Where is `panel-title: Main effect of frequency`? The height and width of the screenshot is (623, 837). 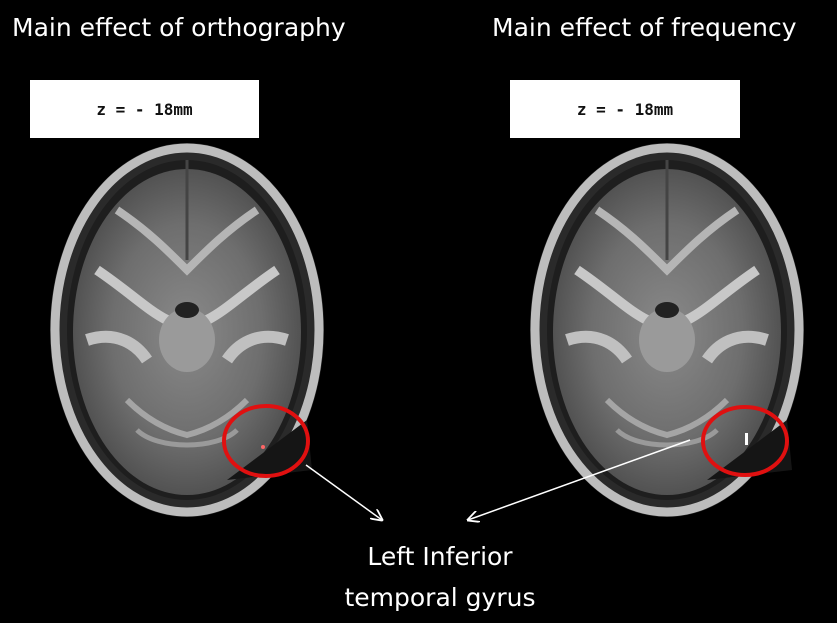 panel-title: Main effect of frequency is located at coordinates (644, 27).